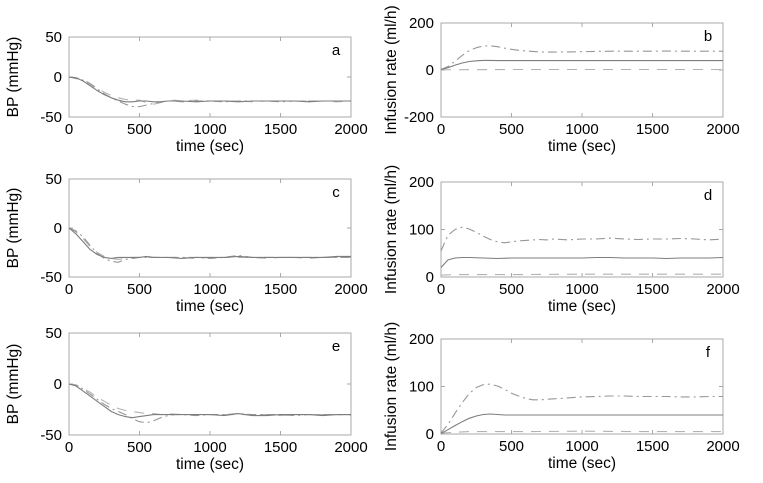 Image resolution: width=763 pixels, height=483 pixels. Describe the element at coordinates (582, 262) in the screenshot. I see `chart-d-series-solid` at that location.